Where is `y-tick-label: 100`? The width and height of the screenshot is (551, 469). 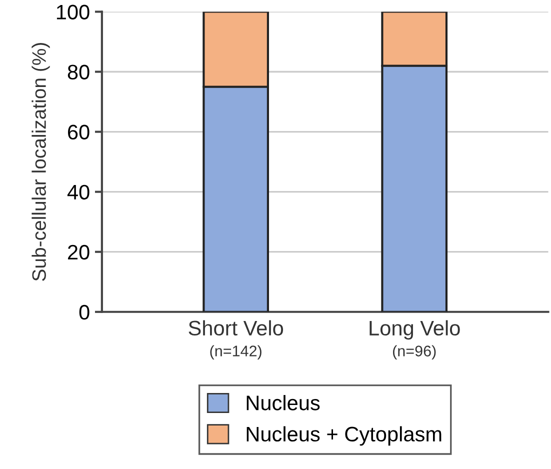 y-tick-label: 100 is located at coordinates (73, 12).